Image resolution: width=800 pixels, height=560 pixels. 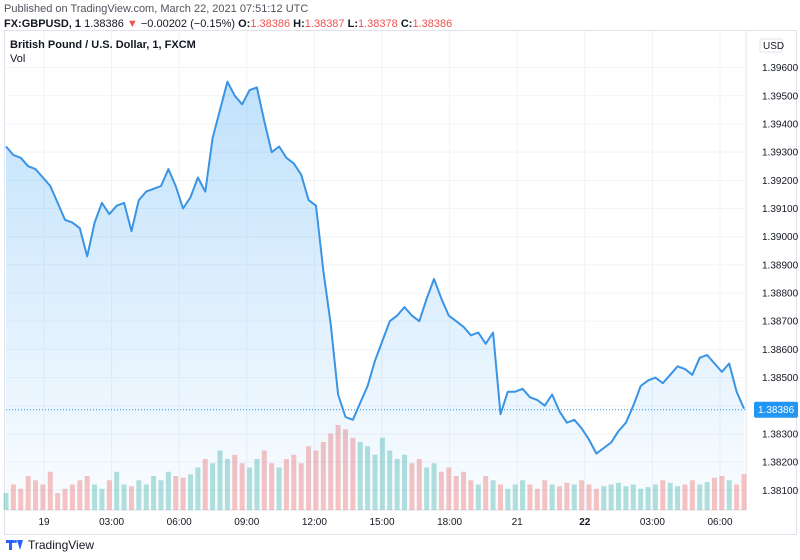 What do you see at coordinates (246, 522) in the screenshot?
I see `x-tick-label: 09:00` at bounding box center [246, 522].